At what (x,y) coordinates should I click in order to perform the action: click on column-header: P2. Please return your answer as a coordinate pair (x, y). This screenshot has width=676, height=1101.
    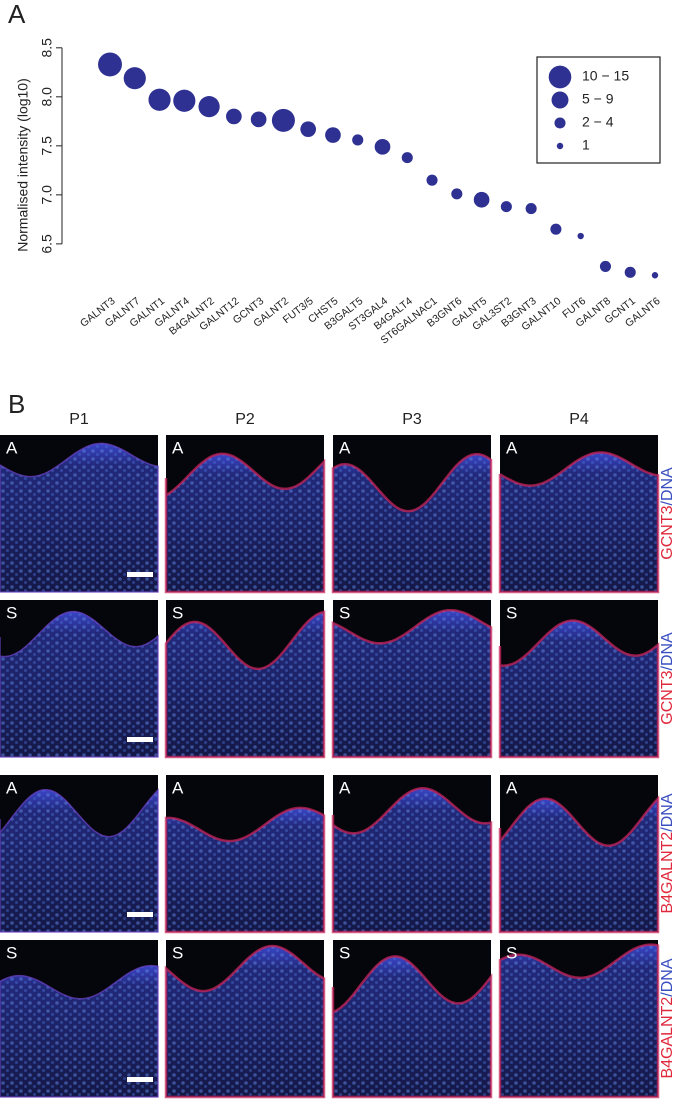
    Looking at the image, I should click on (245, 419).